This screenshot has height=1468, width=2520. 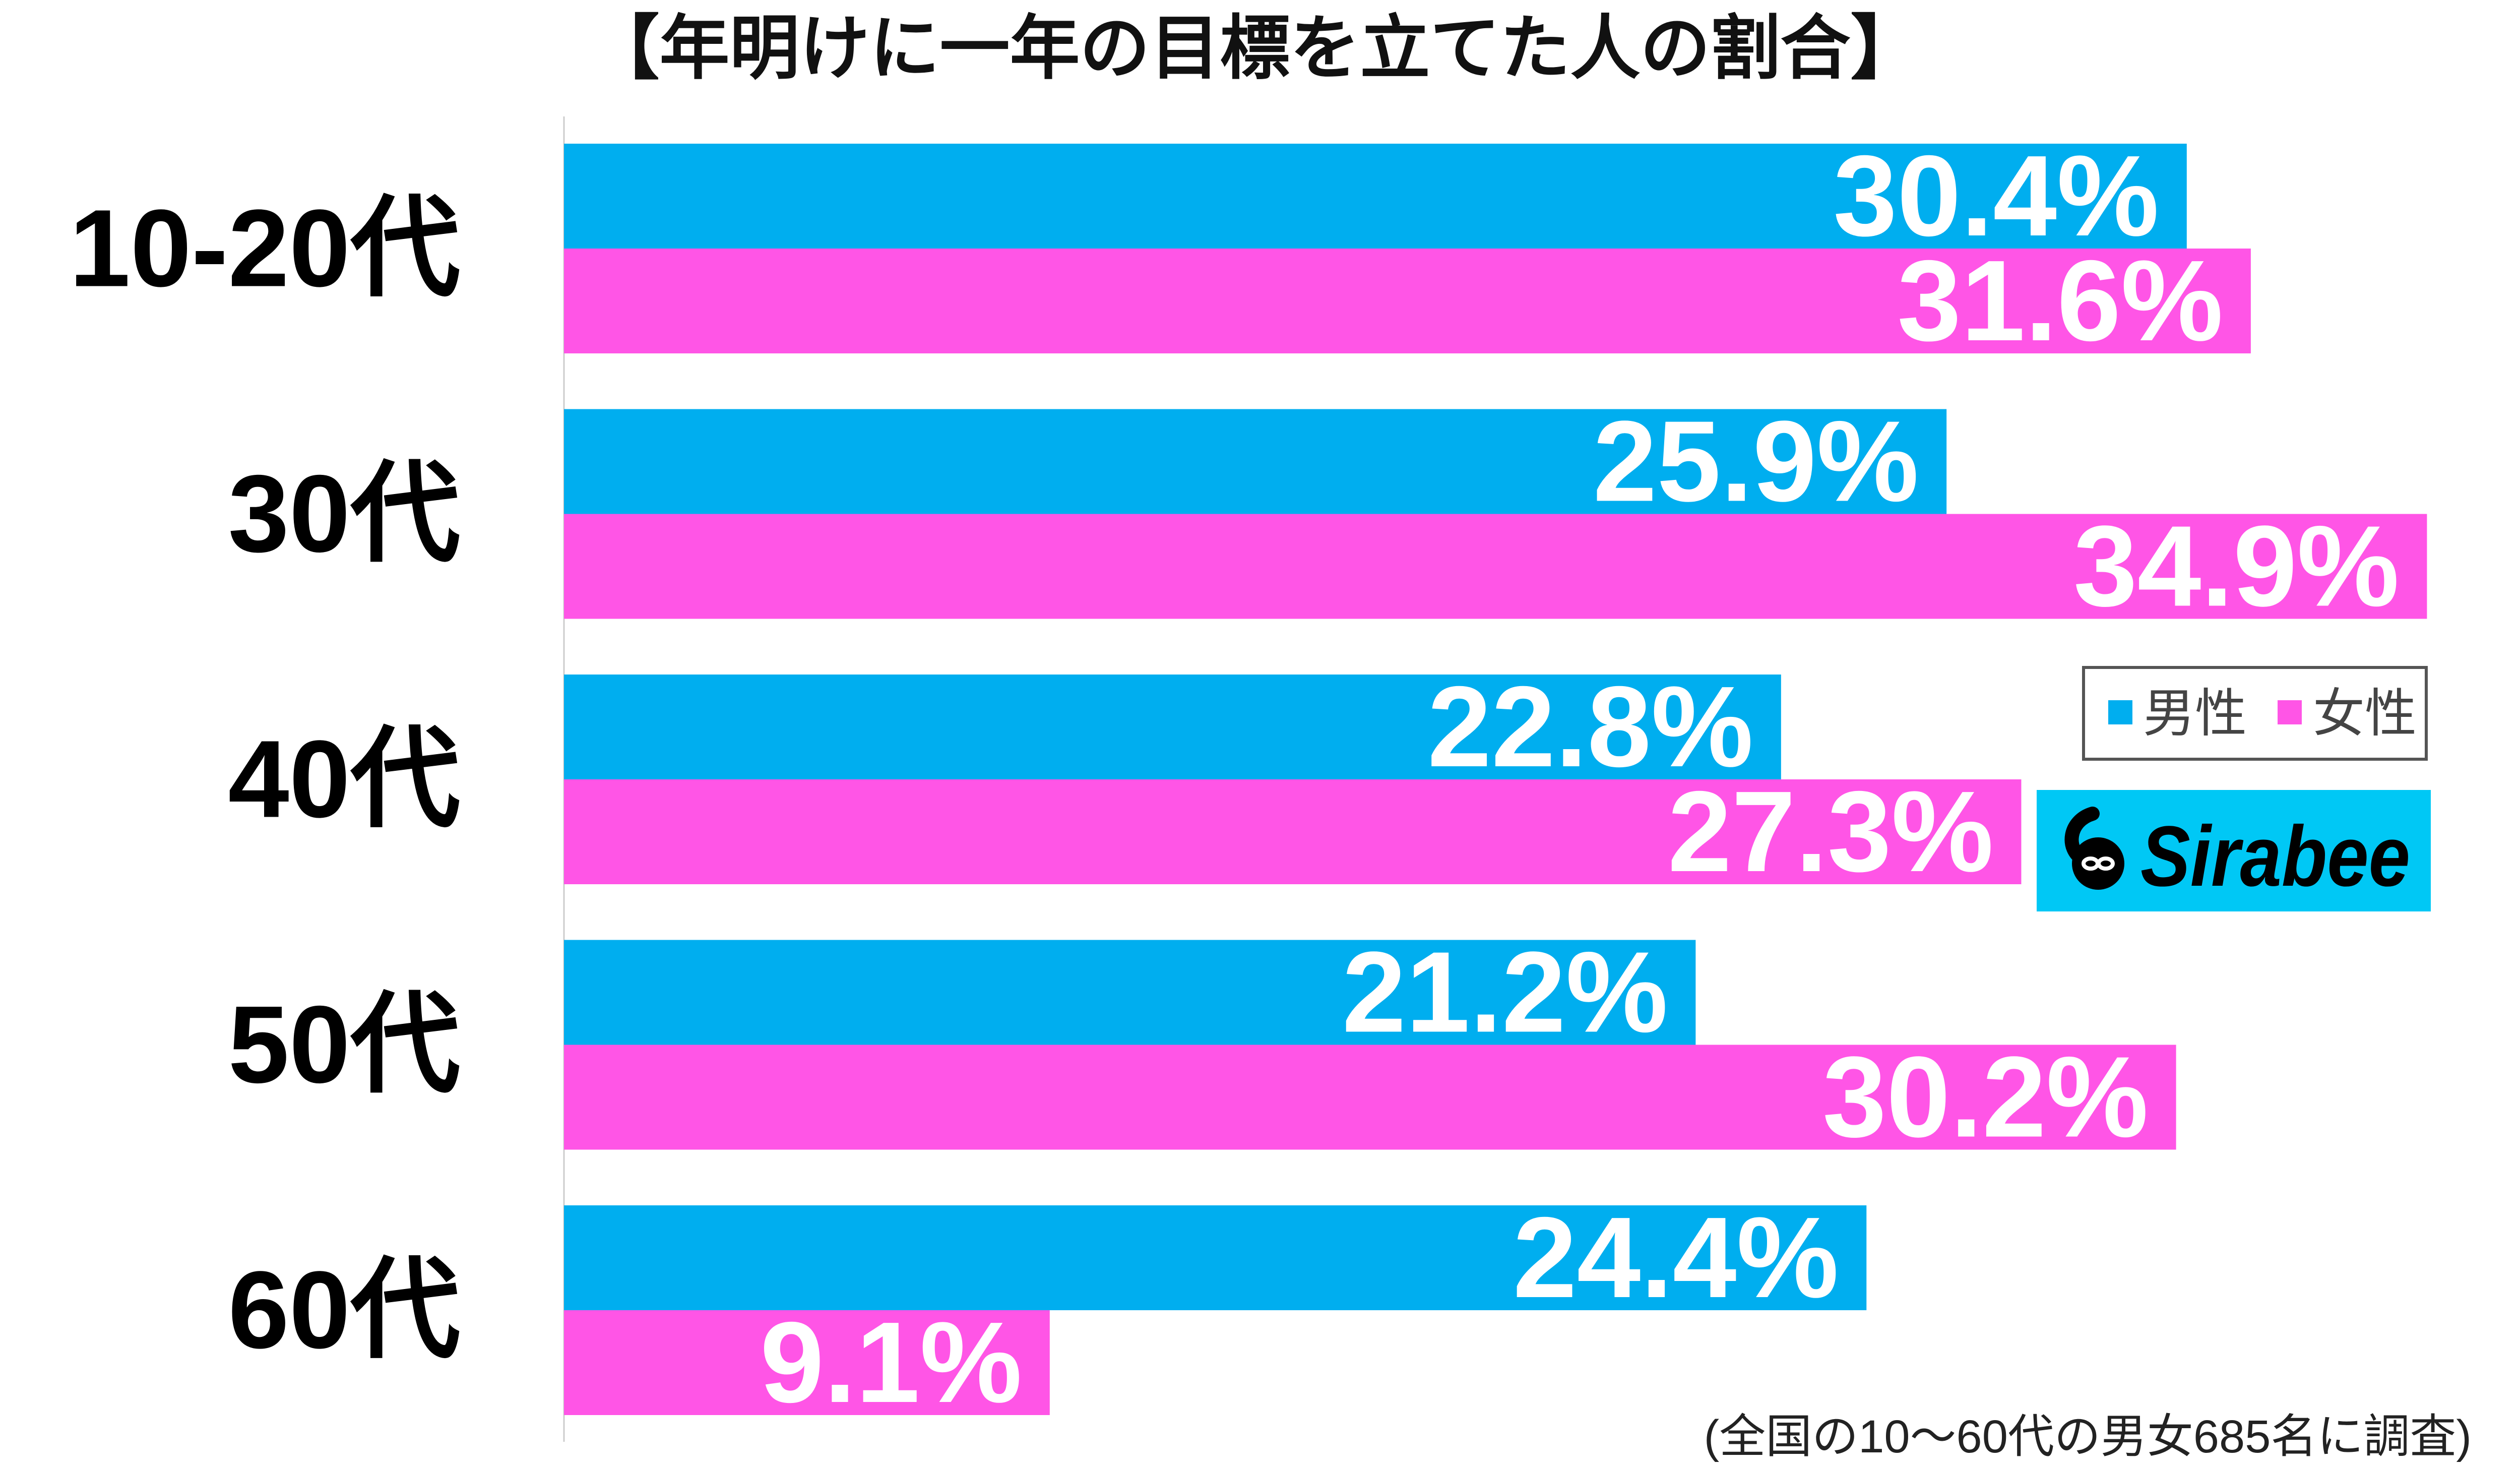 I want to click on value-number: 34.9, so click(x=2185, y=567).